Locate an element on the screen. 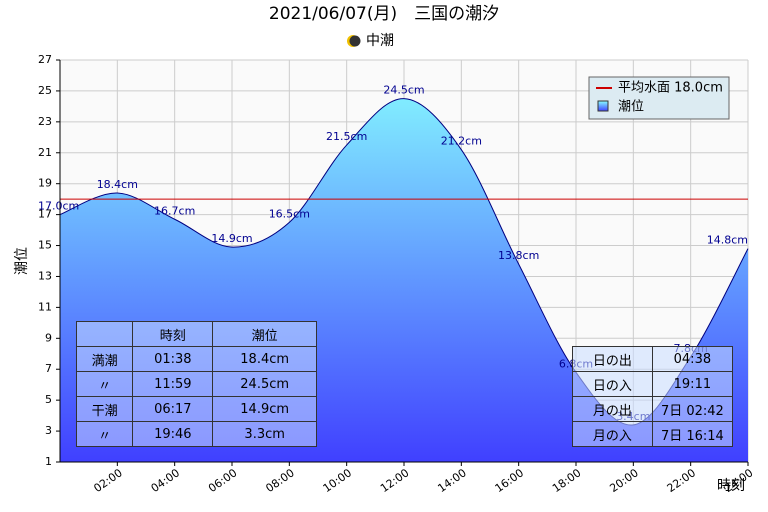 The height and width of the screenshot is (512, 768). y-tick-label: 5 is located at coordinates (48, 399).